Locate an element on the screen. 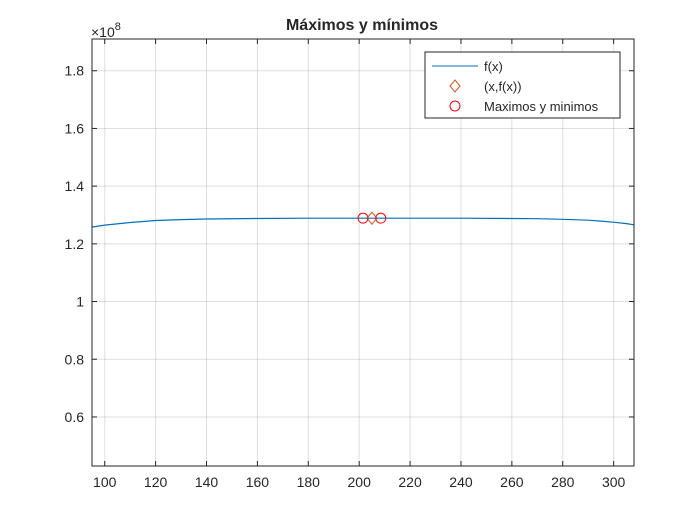 This screenshot has width=700, height=525. y-tick-label: 1.6 is located at coordinates (75, 128).